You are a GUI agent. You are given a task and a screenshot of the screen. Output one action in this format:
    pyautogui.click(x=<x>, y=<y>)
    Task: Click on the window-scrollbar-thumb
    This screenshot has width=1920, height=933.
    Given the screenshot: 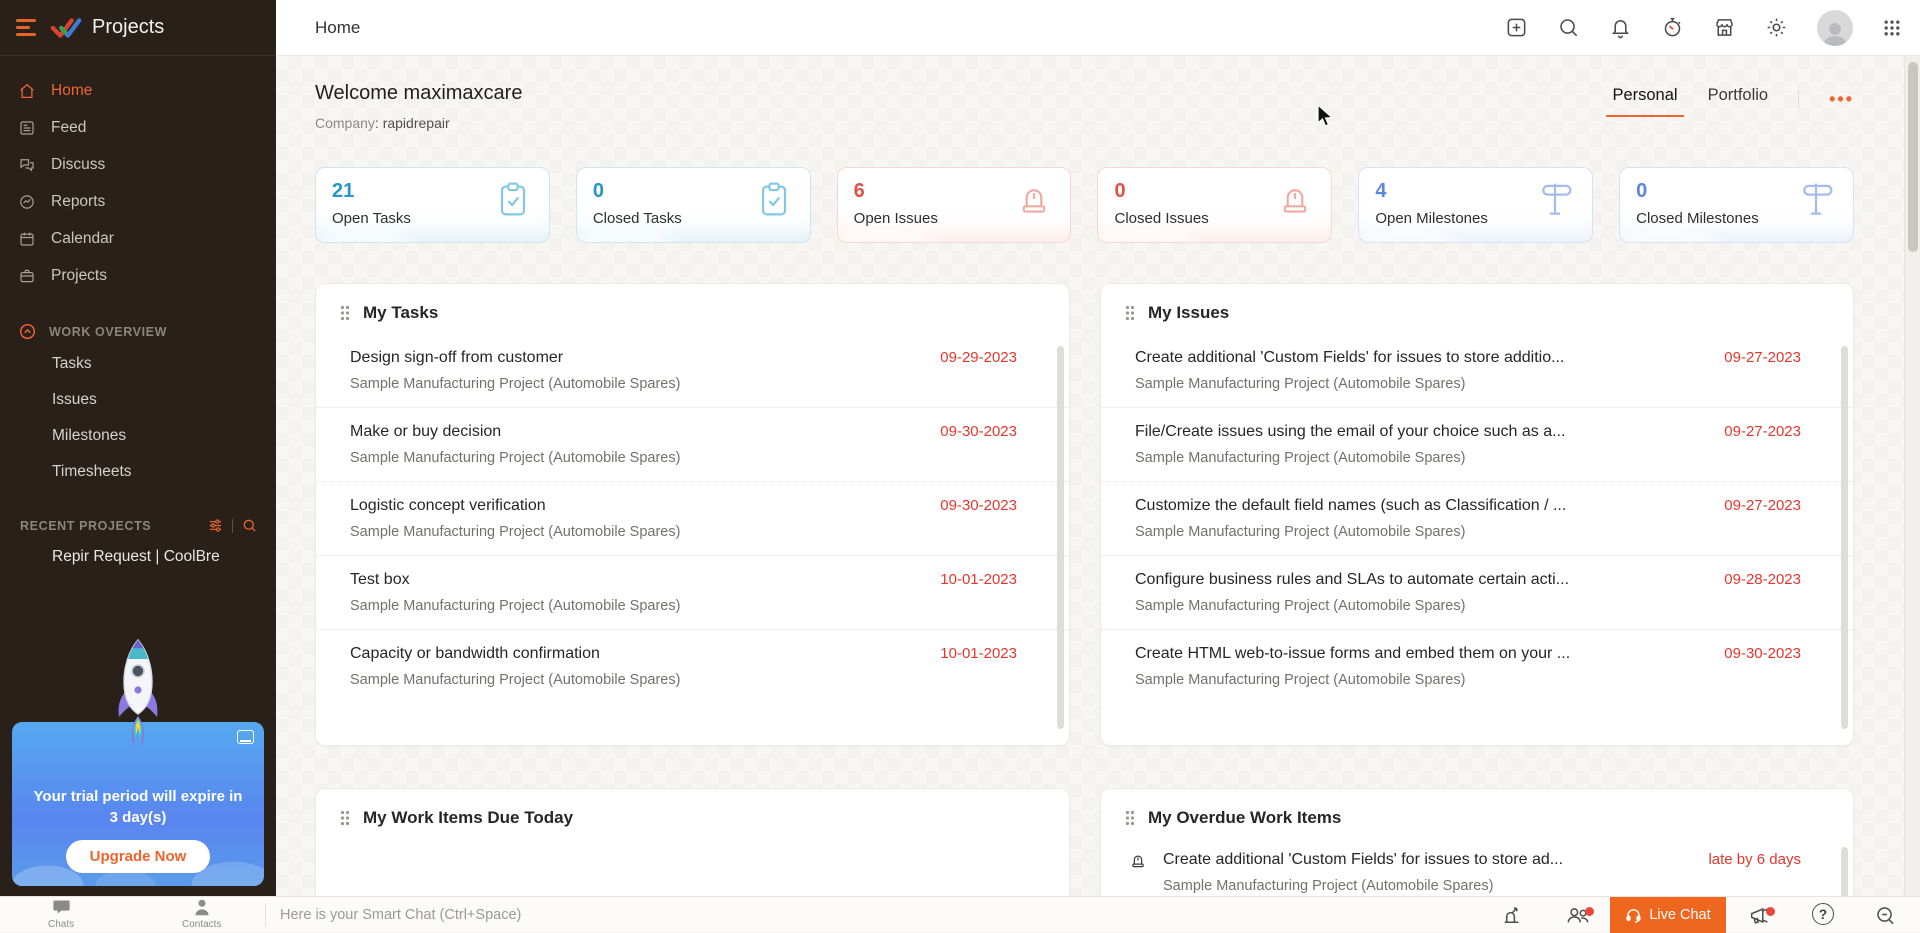 What is the action you would take?
    pyautogui.click(x=1912, y=157)
    